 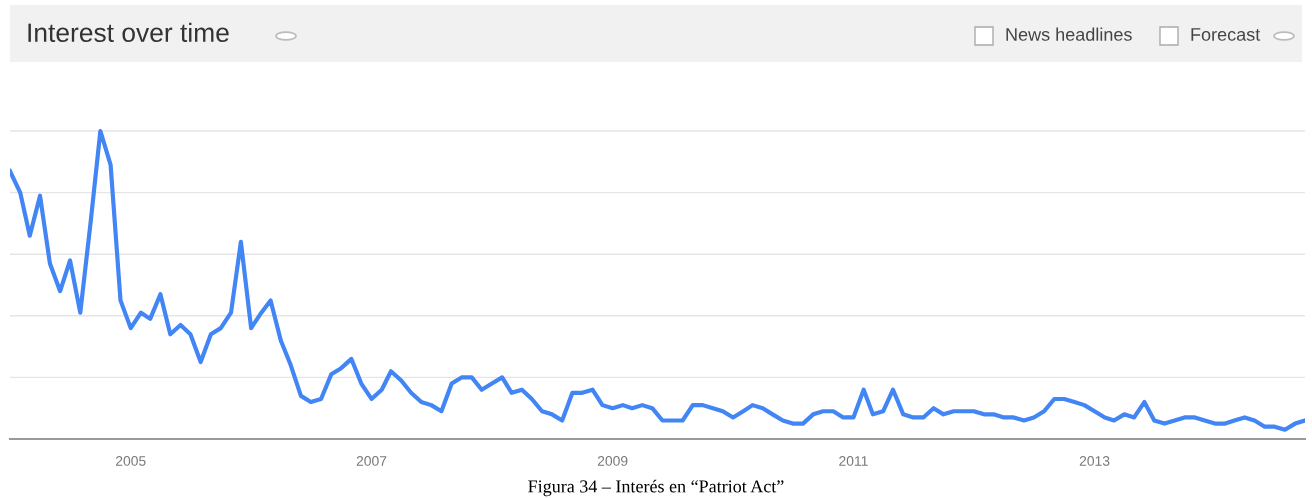 What do you see at coordinates (1226, 34) in the screenshot?
I see `text: Forecast` at bounding box center [1226, 34].